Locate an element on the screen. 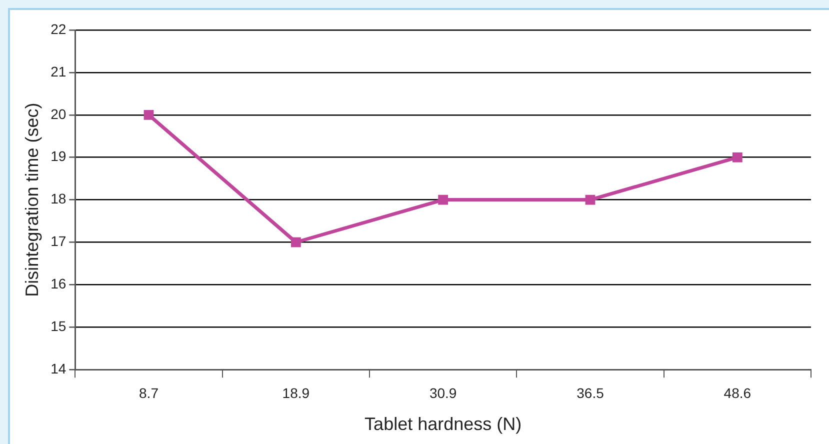 The image size is (829, 444). y-tick-label: 19 is located at coordinates (58, 156).